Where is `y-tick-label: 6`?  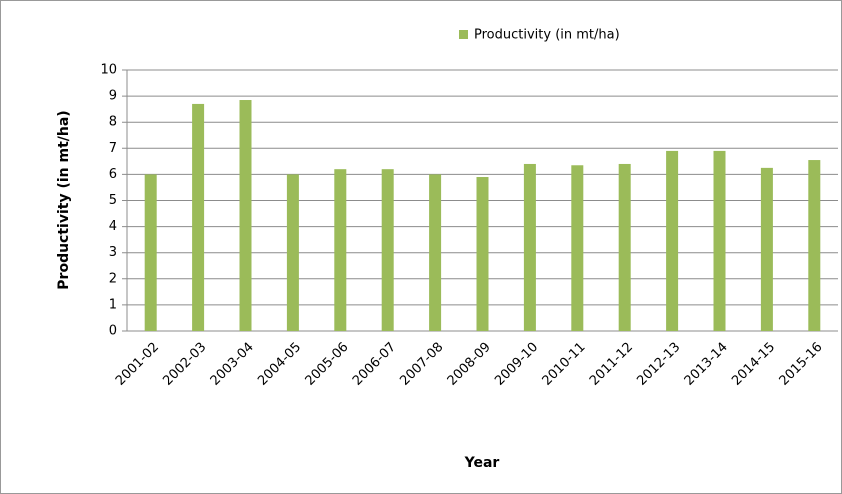 y-tick-label: 6 is located at coordinates (113, 174).